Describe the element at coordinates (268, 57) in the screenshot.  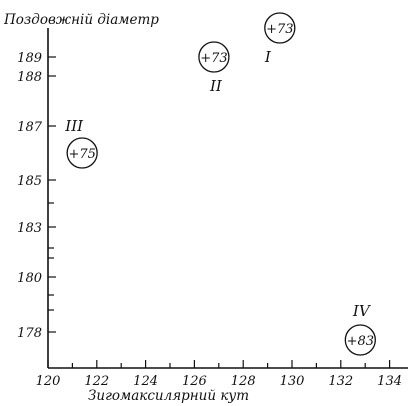
I see `point-group-label: I` at that location.